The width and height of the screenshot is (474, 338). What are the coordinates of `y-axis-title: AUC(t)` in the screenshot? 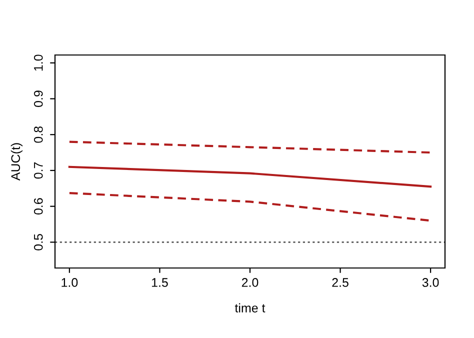 It's located at (16, 162).